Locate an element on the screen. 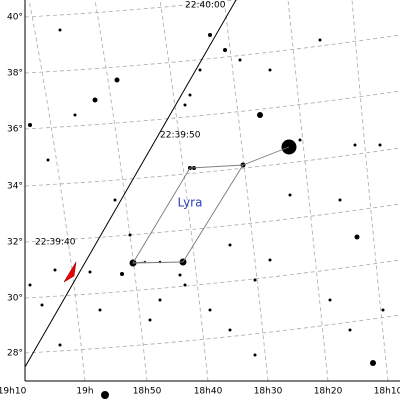 This screenshot has height=400, width=400. constellation-name: Lyra is located at coordinates (190, 203).